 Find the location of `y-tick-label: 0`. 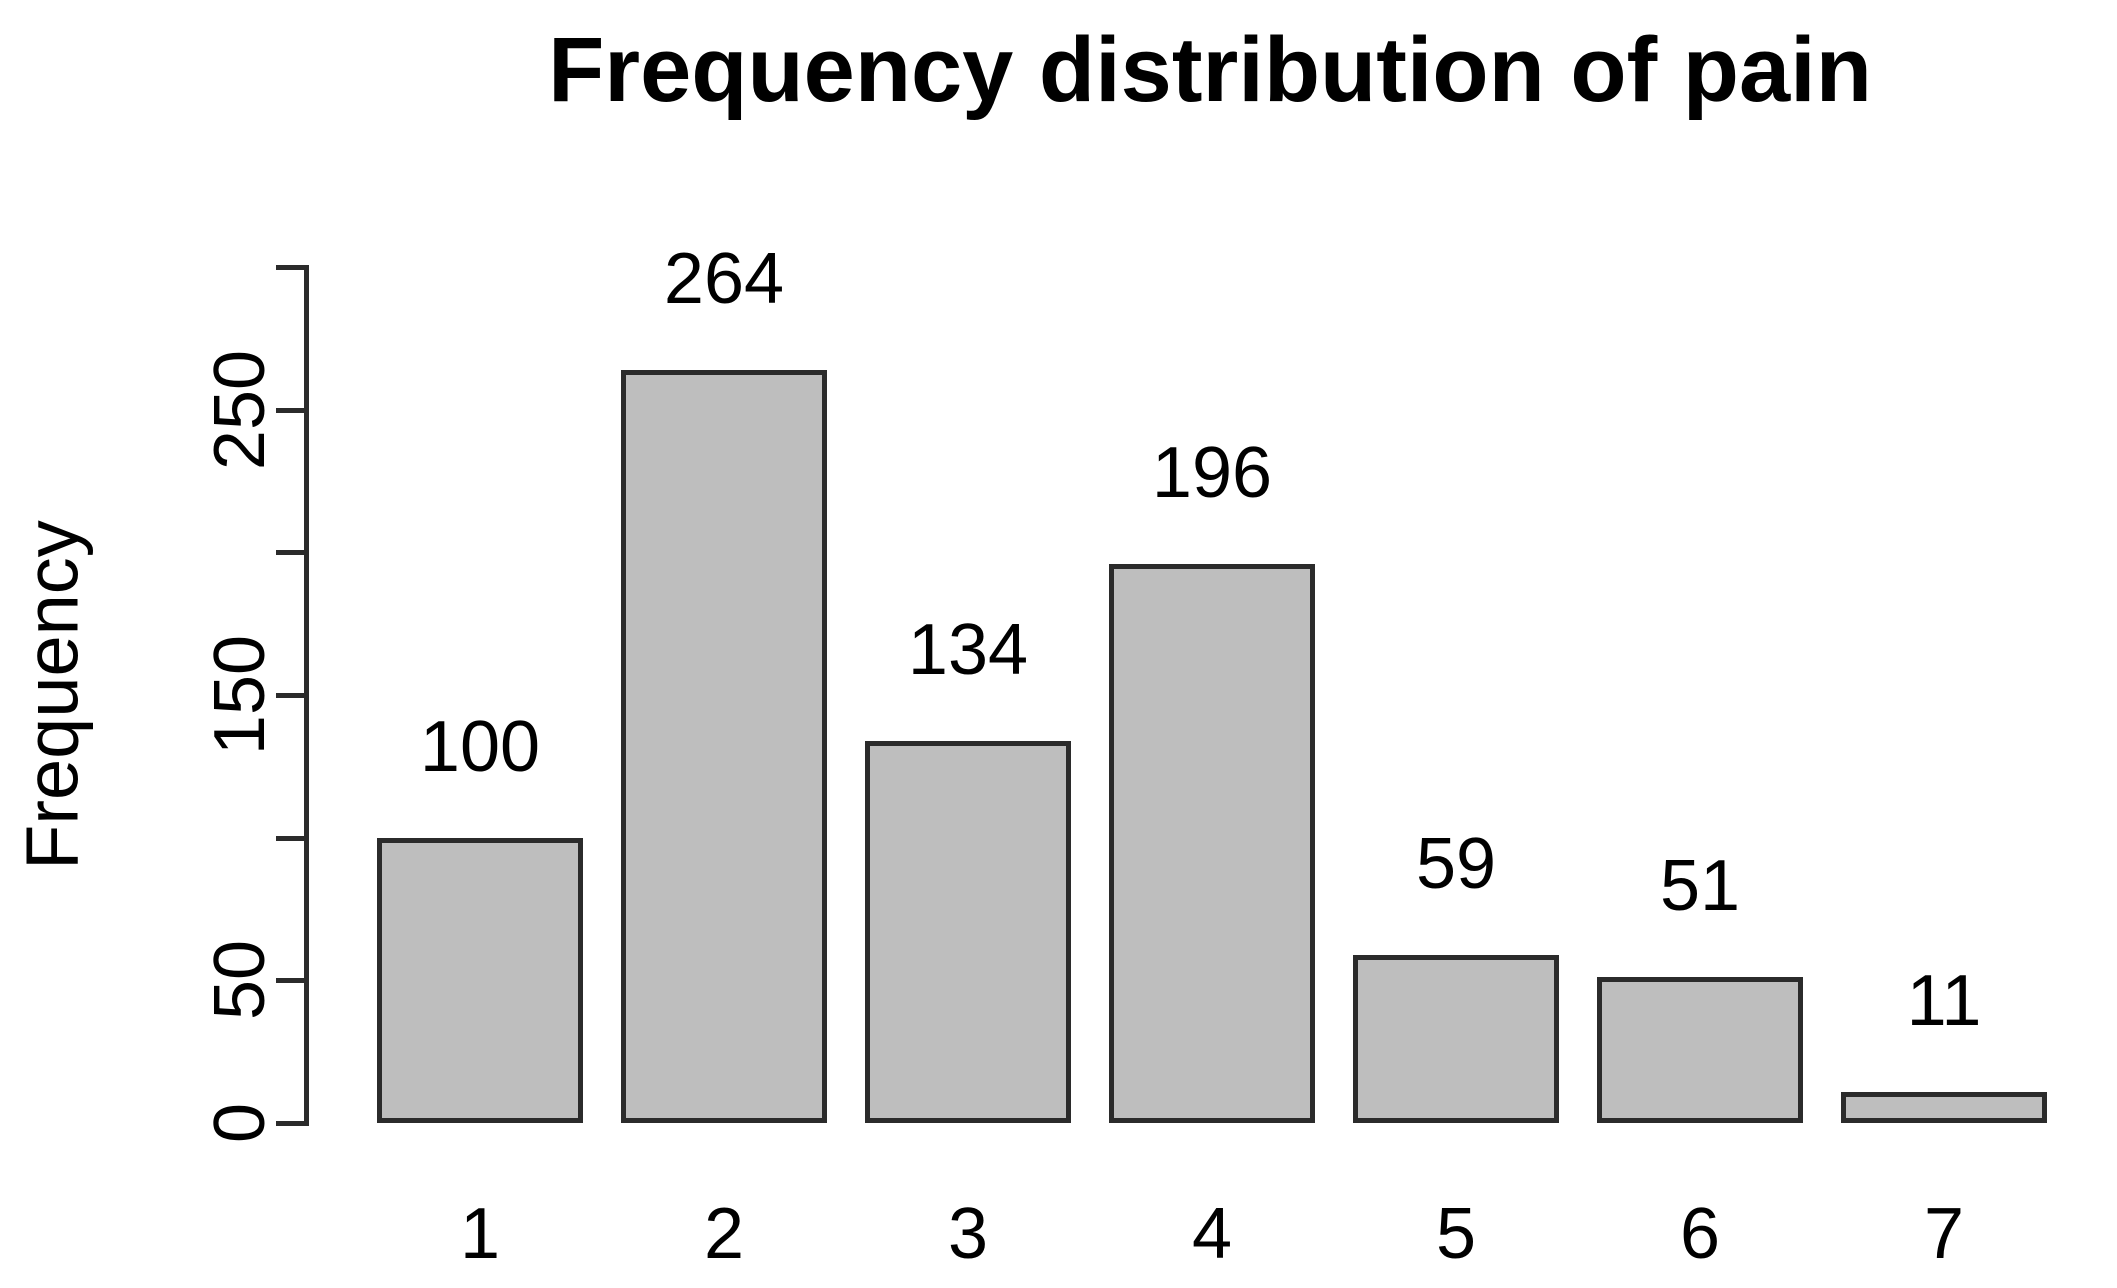

y-tick-label: 0 is located at coordinates (240, 1123).